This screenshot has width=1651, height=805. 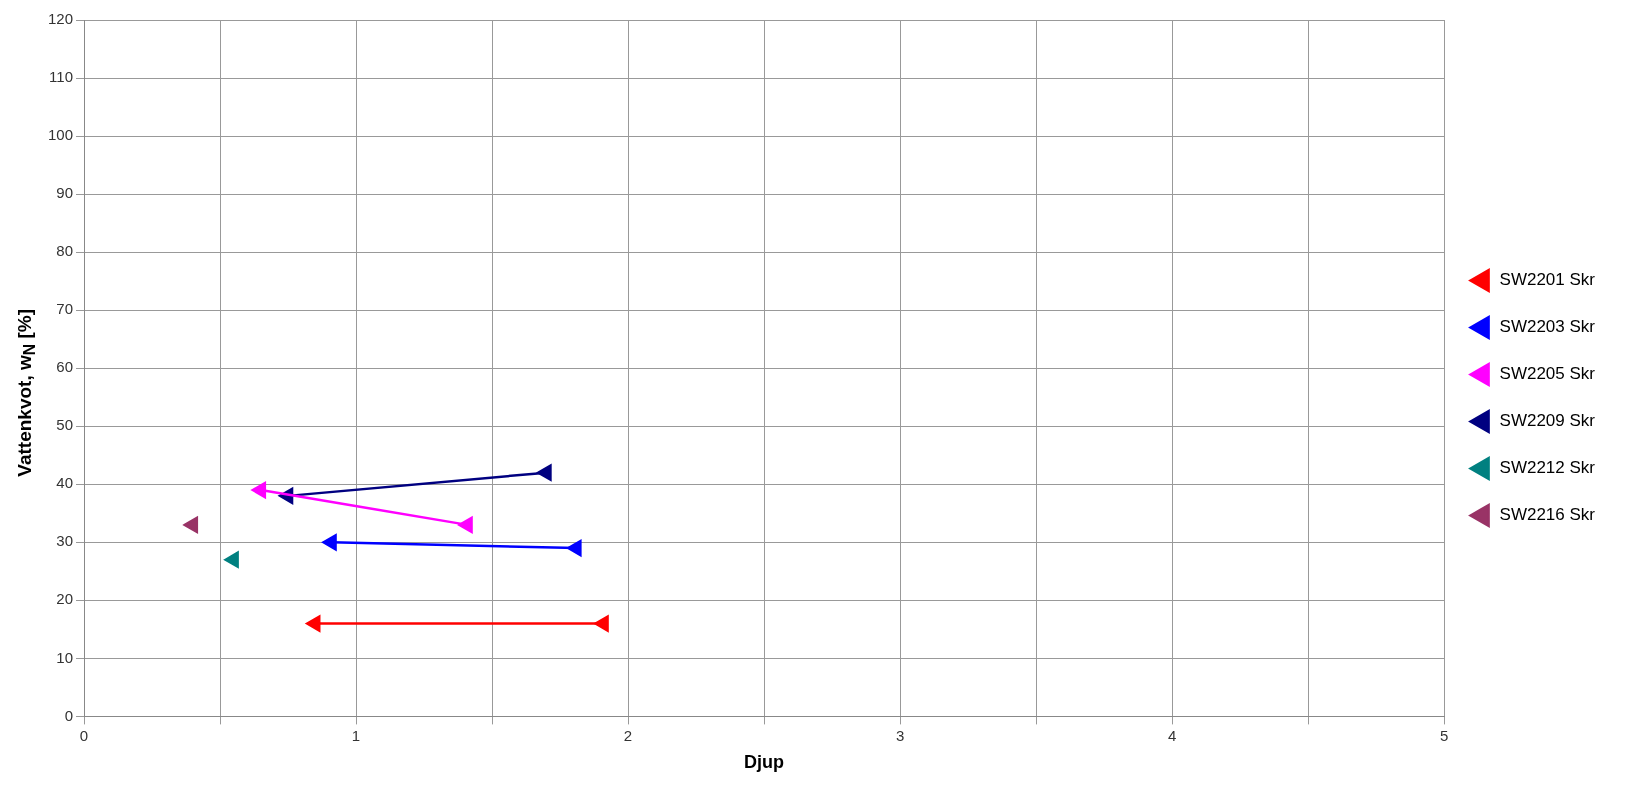 I want to click on y-tick-label: 80, so click(x=64, y=251).